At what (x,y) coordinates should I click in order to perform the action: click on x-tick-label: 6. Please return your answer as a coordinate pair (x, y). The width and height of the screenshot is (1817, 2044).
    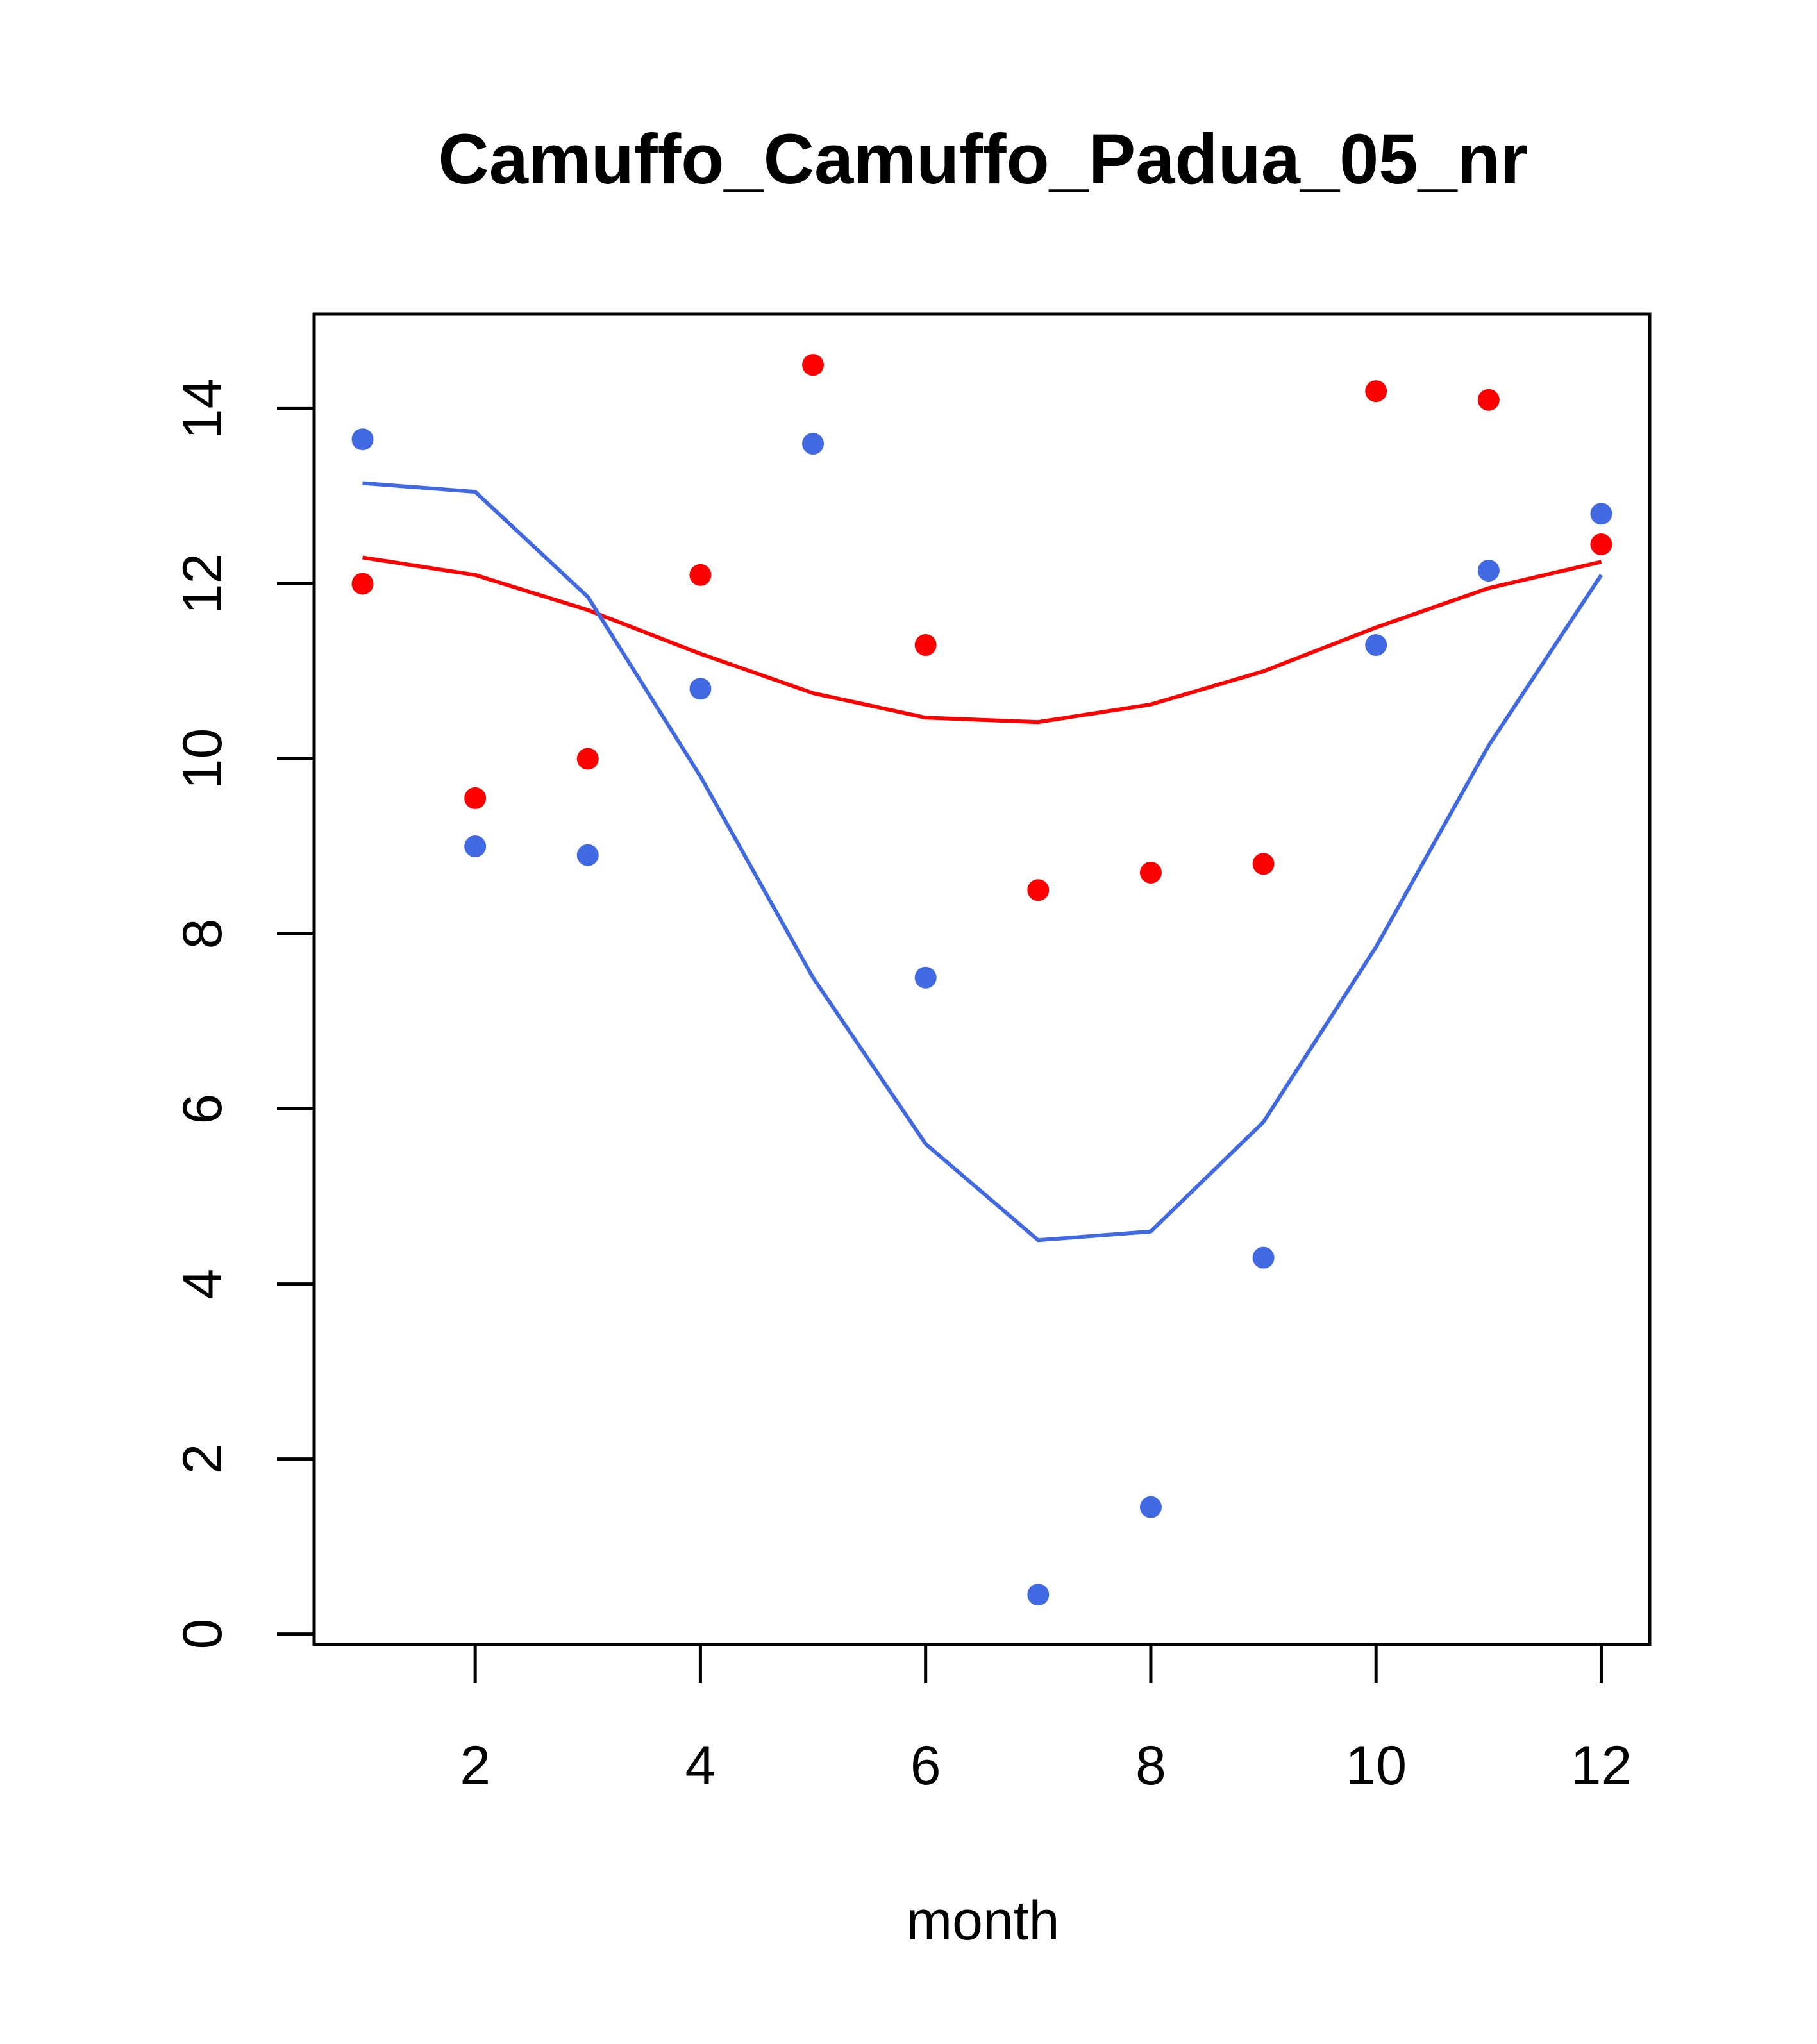
    Looking at the image, I should click on (926, 1766).